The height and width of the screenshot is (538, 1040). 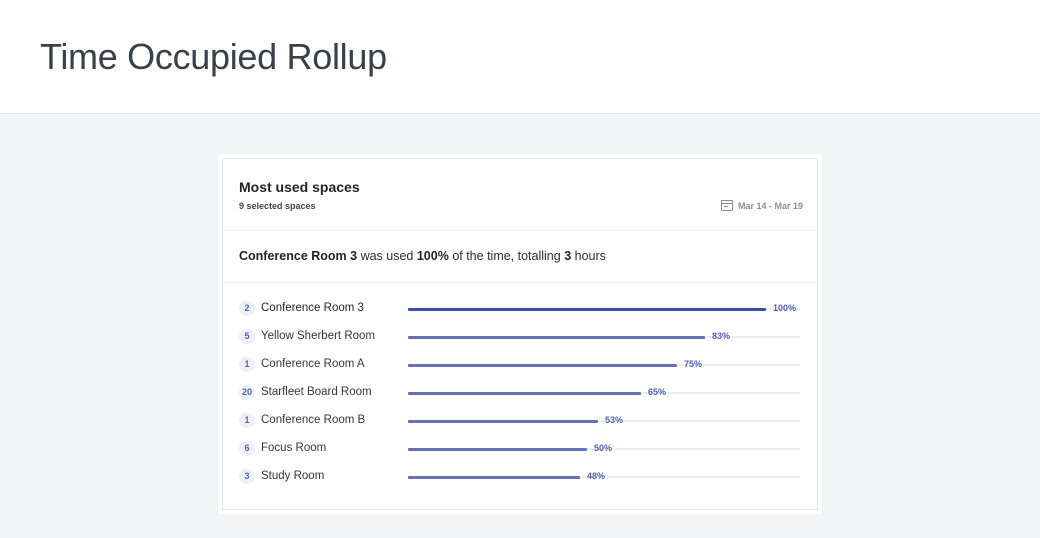 I want to click on space-row: 6 Focus Room 50%, so click(x=520, y=449).